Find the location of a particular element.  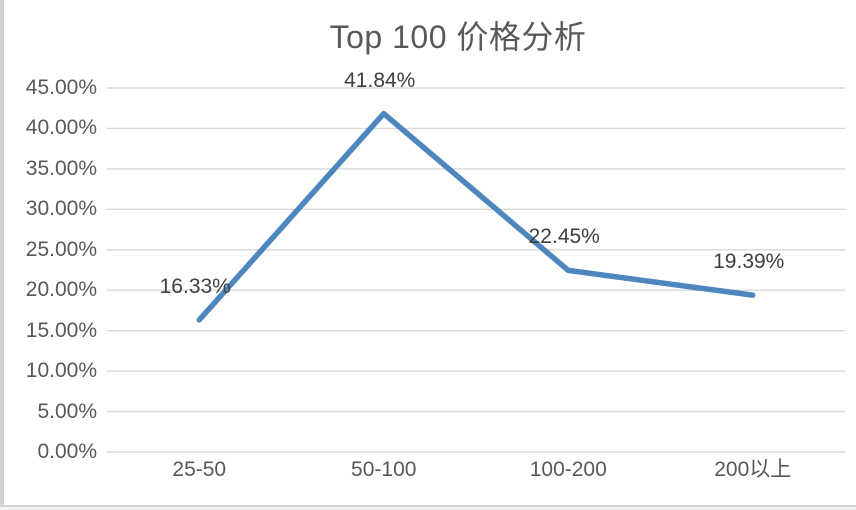

data-label: 16.33% is located at coordinates (195, 286).